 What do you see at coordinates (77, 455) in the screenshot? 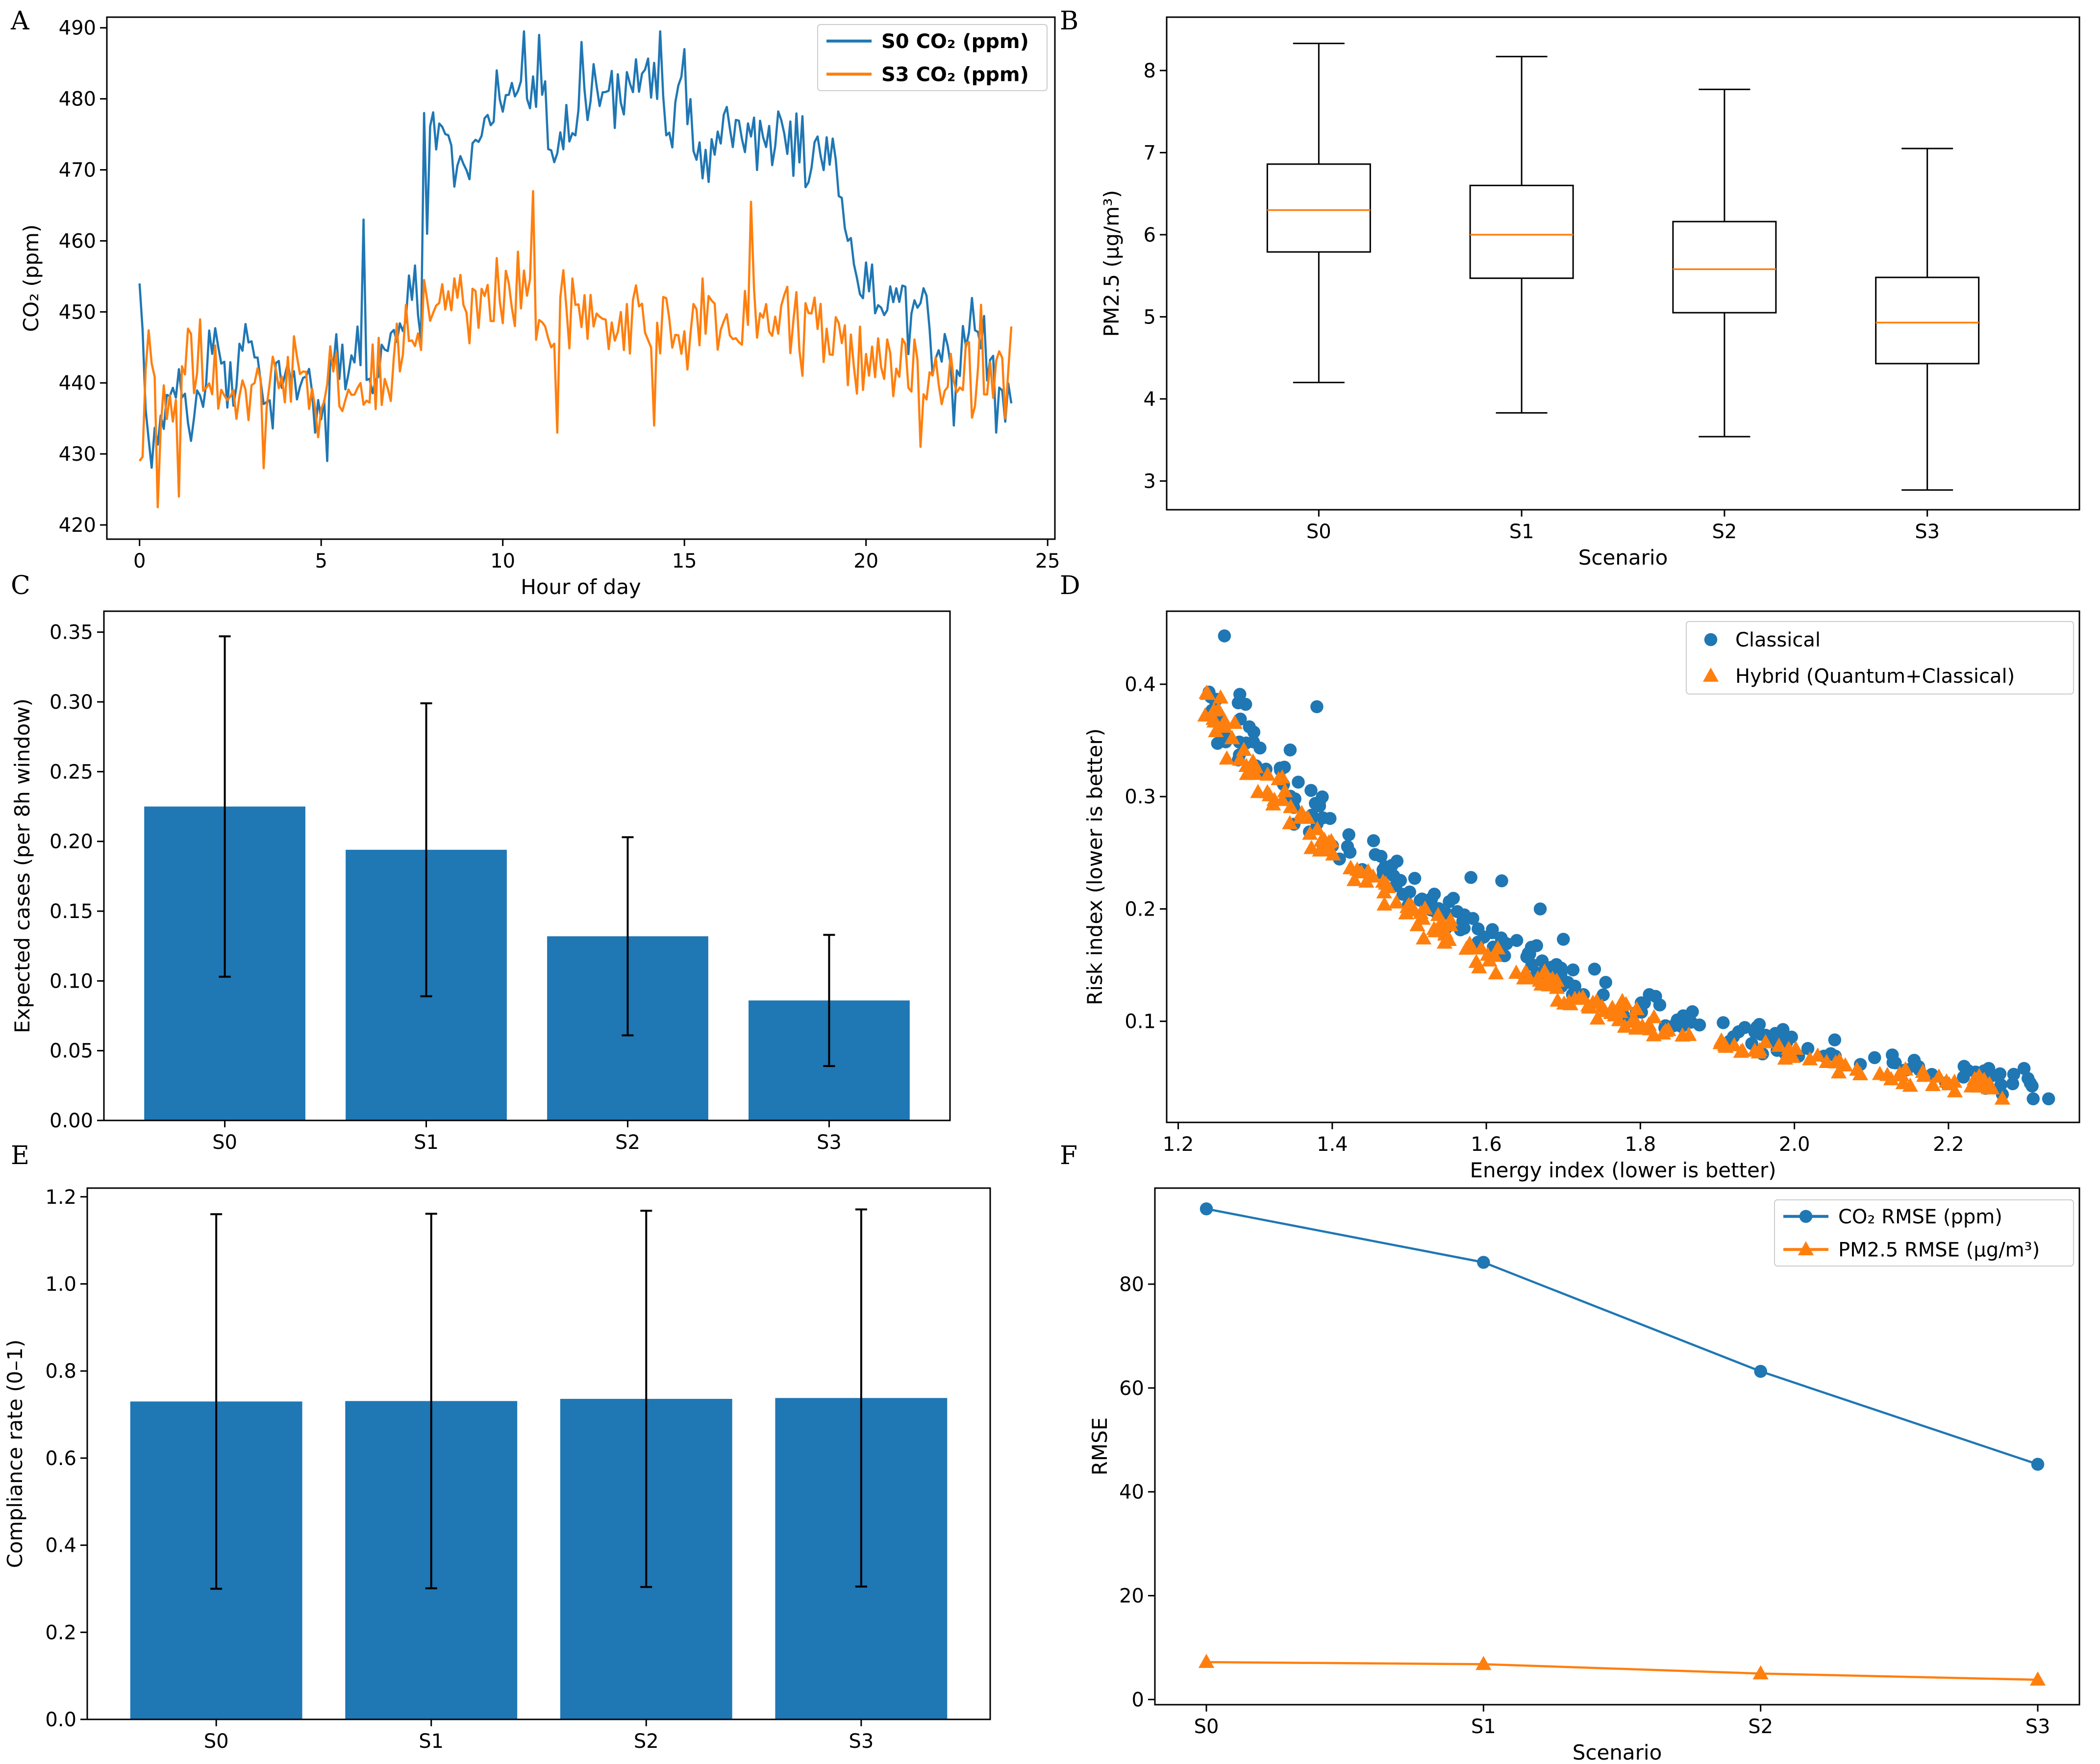
I see `y-tick-label: 430` at bounding box center [77, 455].